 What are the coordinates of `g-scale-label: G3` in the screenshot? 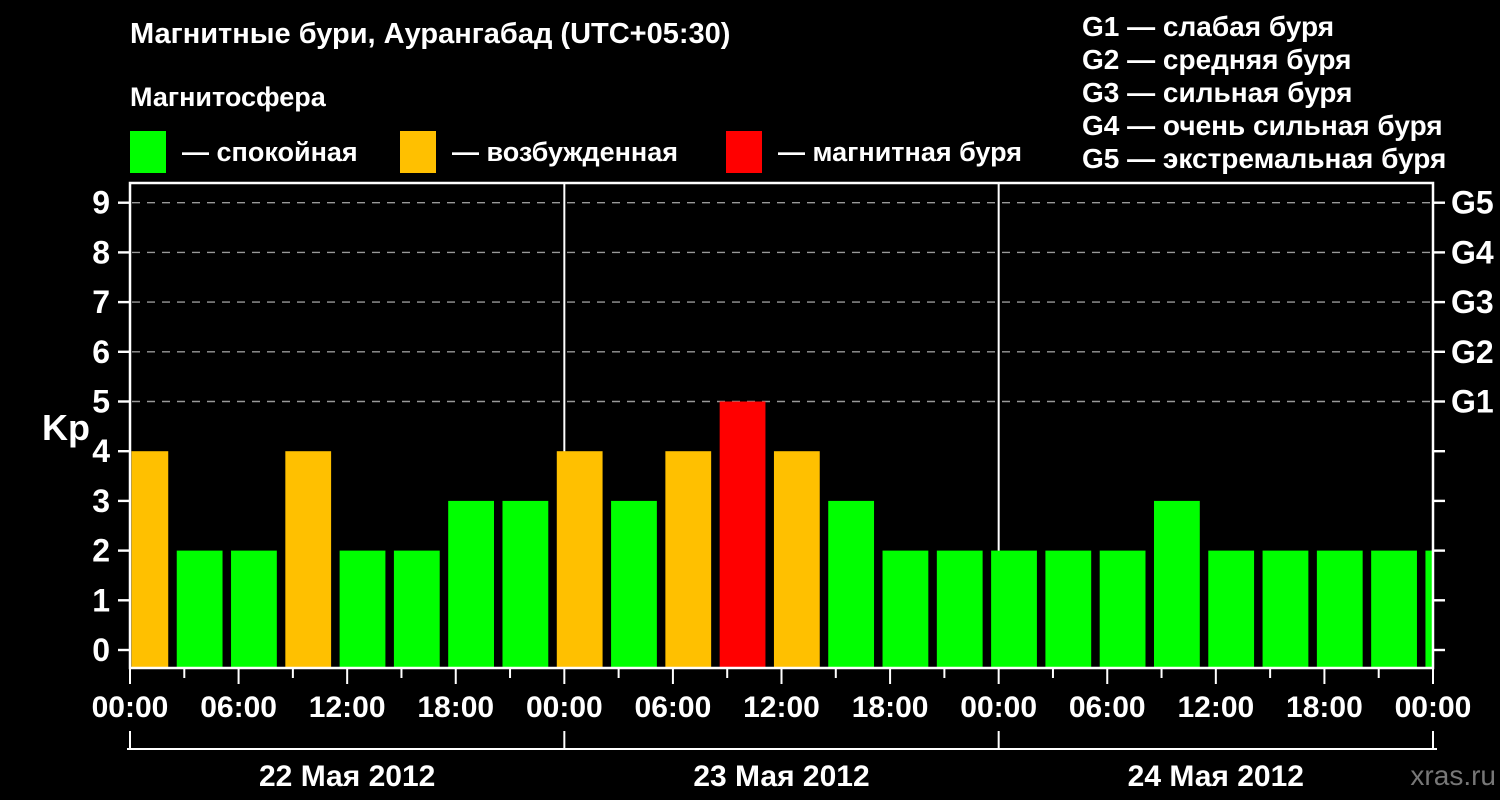 It's located at (1472, 302).